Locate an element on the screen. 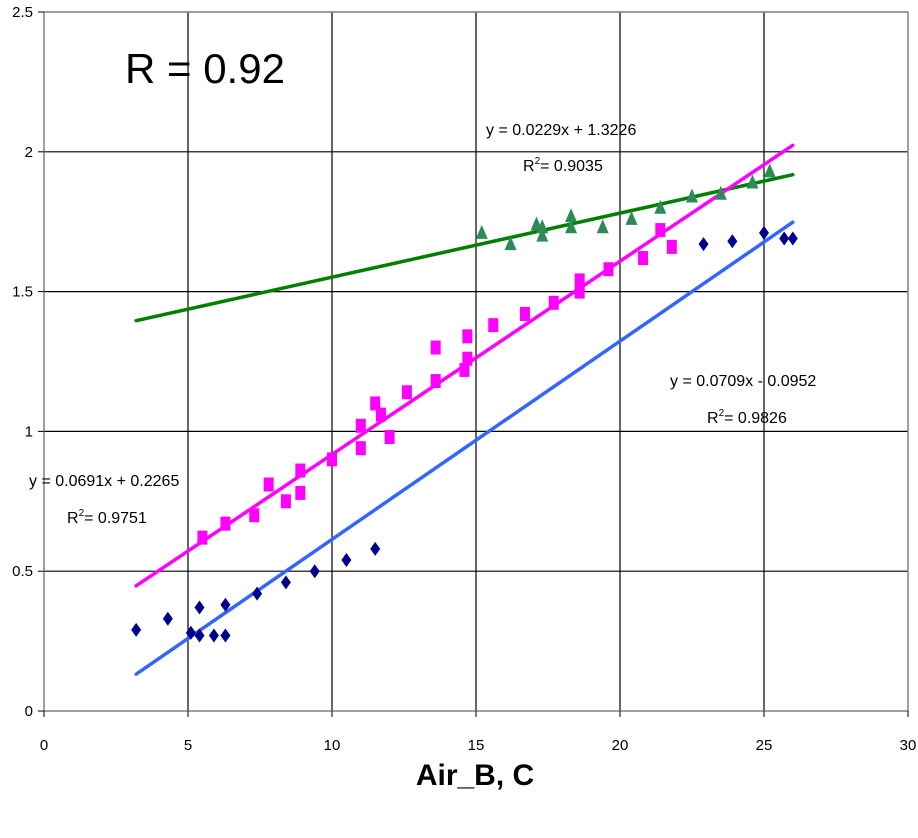  green-trend-r2: R2= 0.9035 is located at coordinates (563, 165).